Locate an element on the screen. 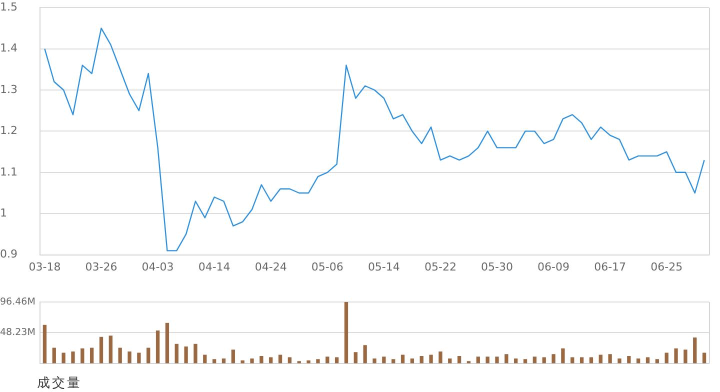  x-tick-label: 04-24 is located at coordinates (270, 267).